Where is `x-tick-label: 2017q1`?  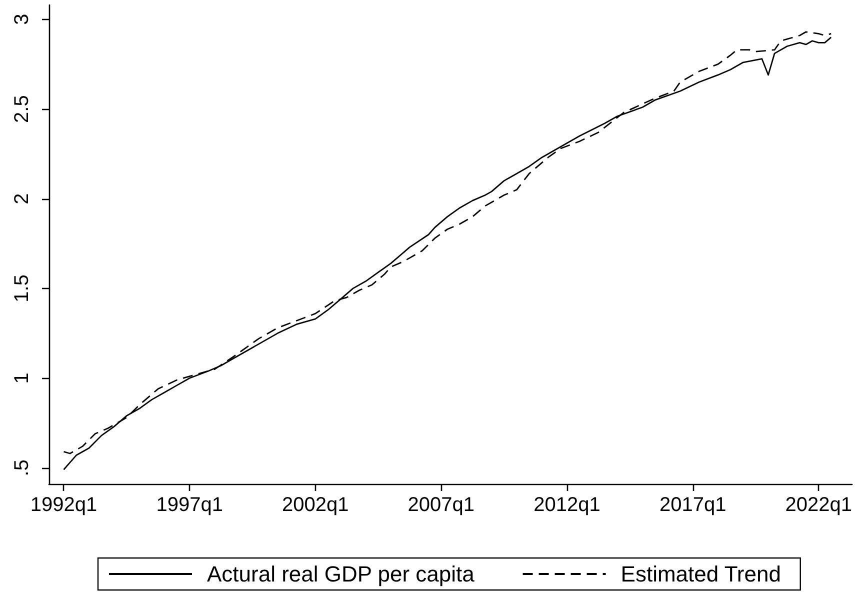 x-tick-label: 2017q1 is located at coordinates (692, 505).